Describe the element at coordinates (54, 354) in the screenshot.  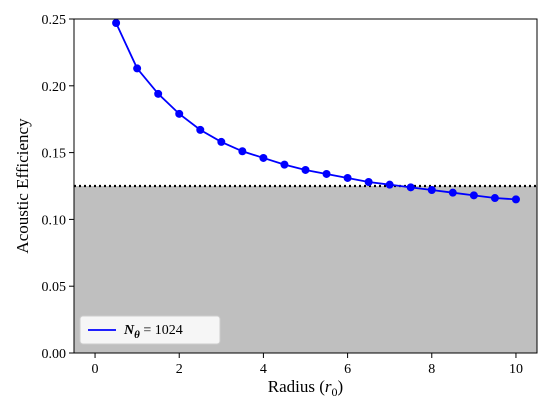
I see `y-tick-label: 0.00` at that location.